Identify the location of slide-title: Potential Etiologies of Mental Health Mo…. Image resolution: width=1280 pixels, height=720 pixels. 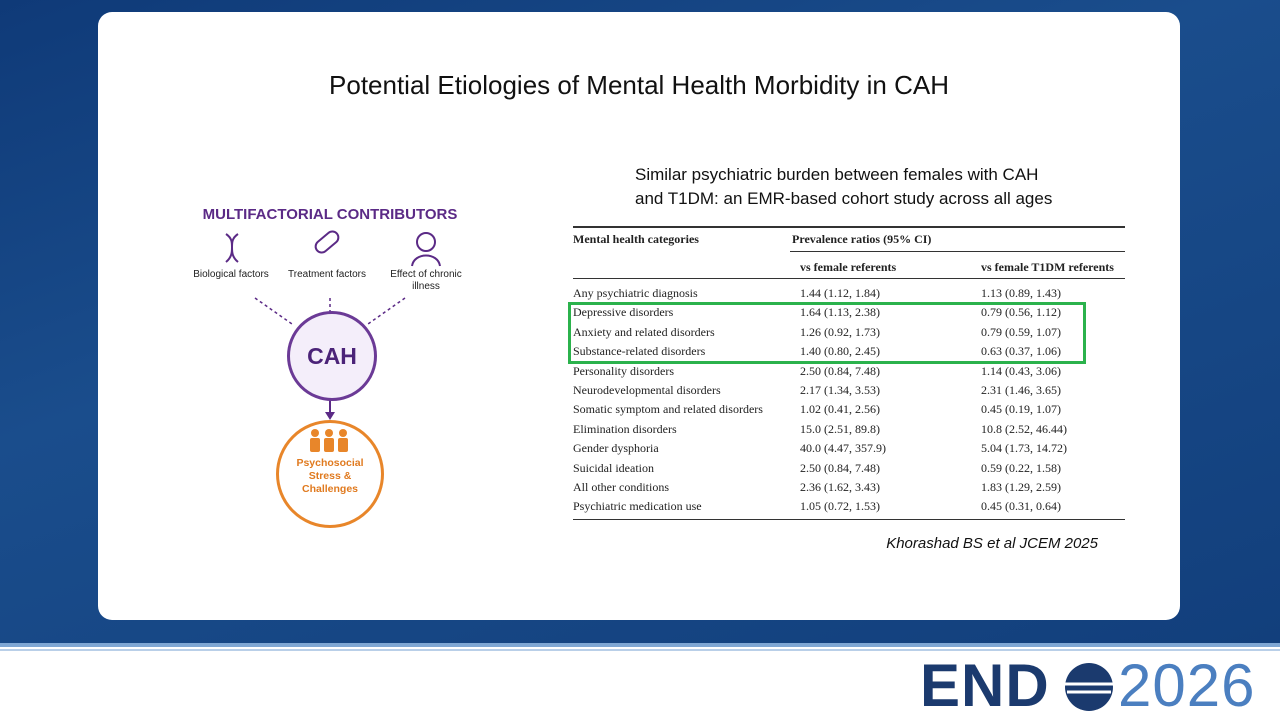
(639, 85).